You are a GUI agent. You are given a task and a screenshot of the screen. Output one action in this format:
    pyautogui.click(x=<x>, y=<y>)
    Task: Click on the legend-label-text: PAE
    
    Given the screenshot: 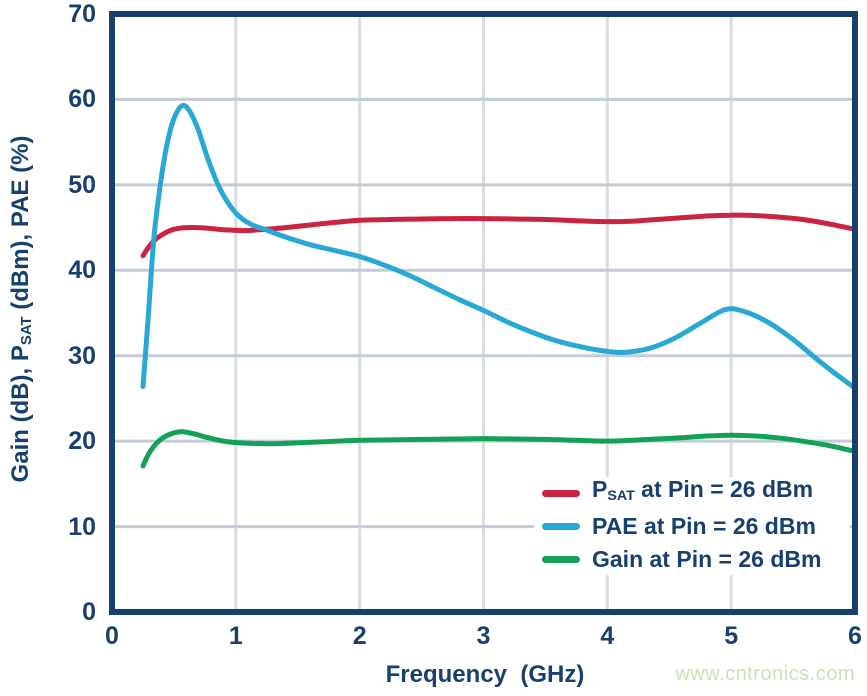 What is the action you would take?
    pyautogui.click(x=615, y=526)
    